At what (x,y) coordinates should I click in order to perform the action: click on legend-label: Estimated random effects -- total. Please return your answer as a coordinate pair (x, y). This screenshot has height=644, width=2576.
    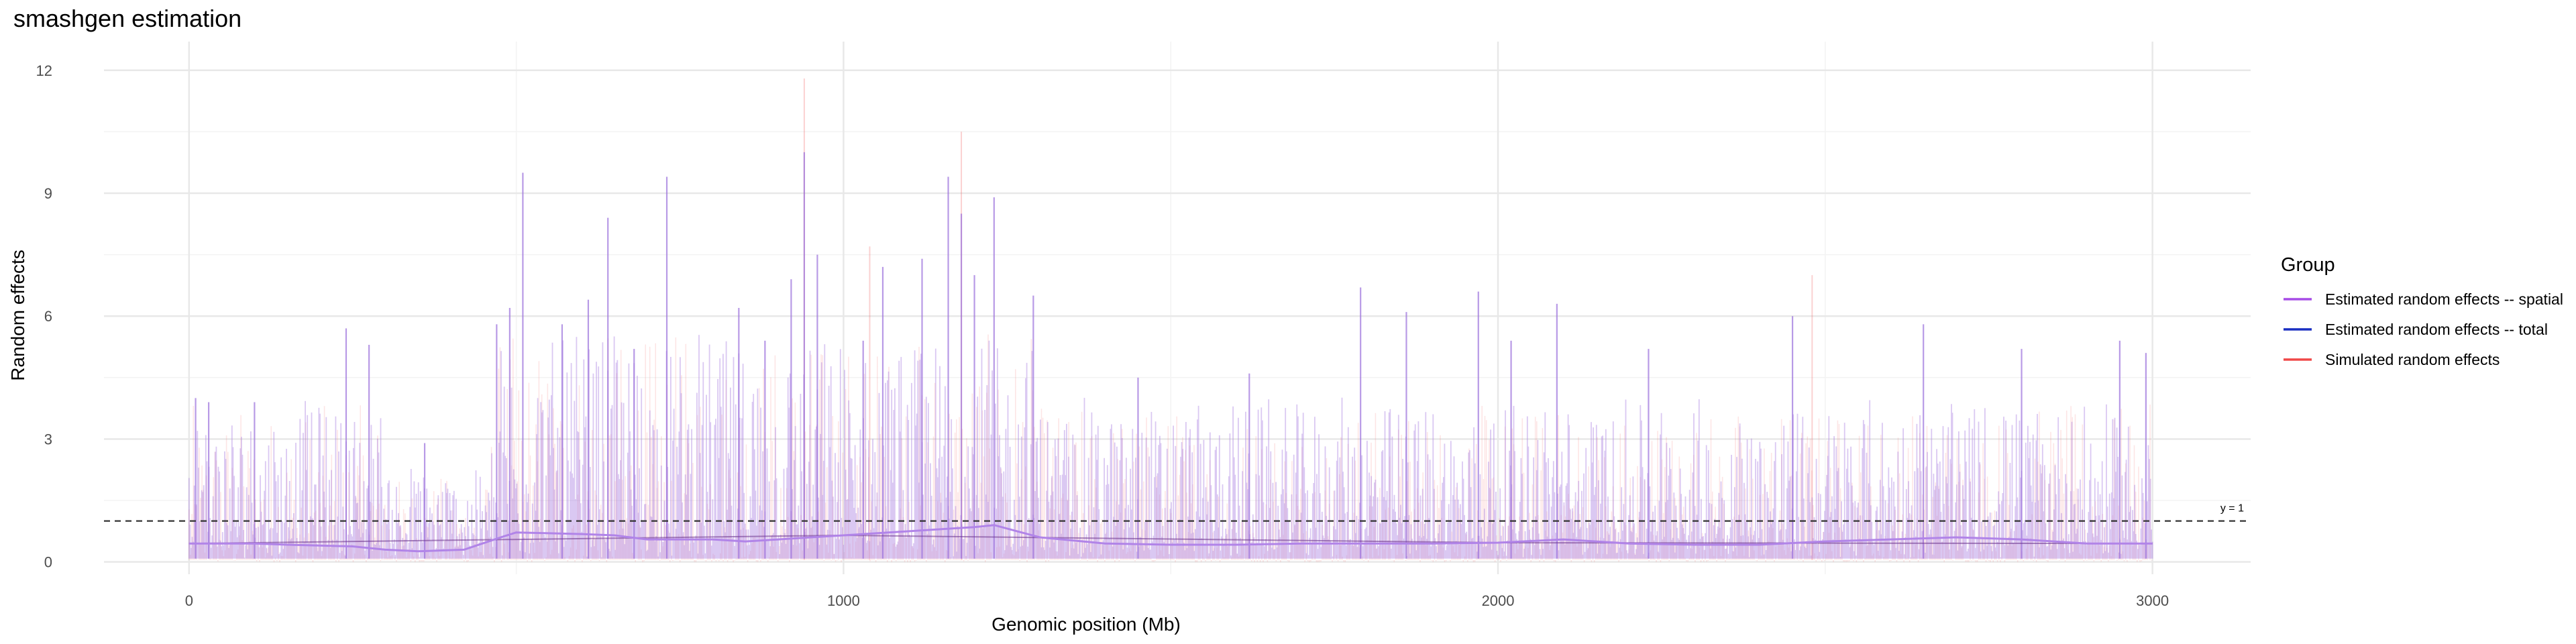
    Looking at the image, I should click on (2436, 329).